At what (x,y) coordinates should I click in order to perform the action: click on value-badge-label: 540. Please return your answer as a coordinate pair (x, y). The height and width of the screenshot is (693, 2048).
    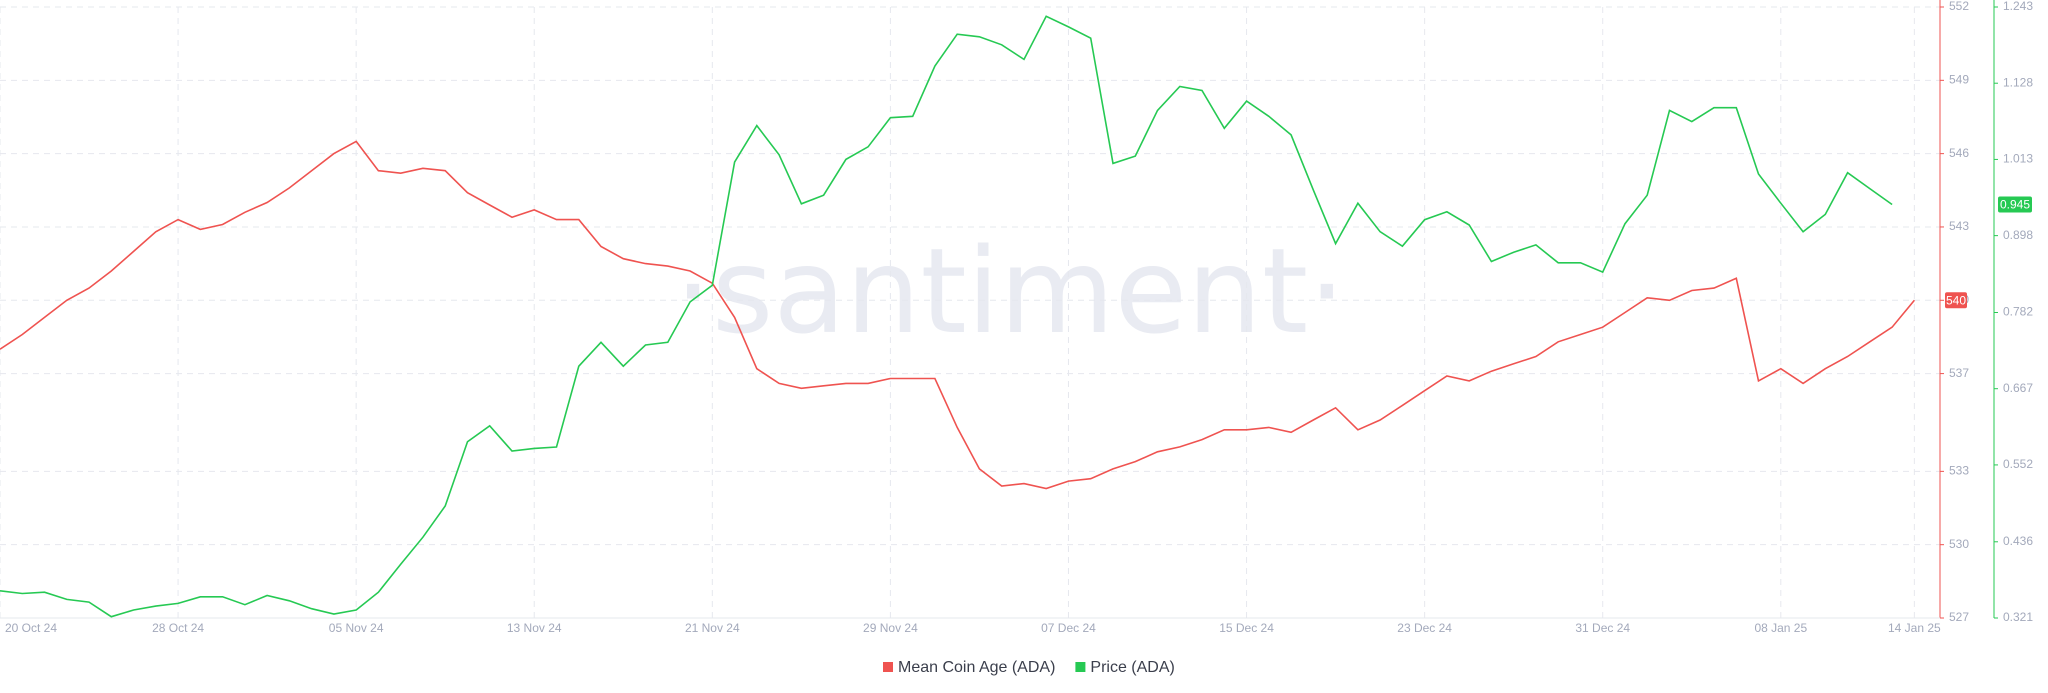
    Looking at the image, I should click on (1956, 300).